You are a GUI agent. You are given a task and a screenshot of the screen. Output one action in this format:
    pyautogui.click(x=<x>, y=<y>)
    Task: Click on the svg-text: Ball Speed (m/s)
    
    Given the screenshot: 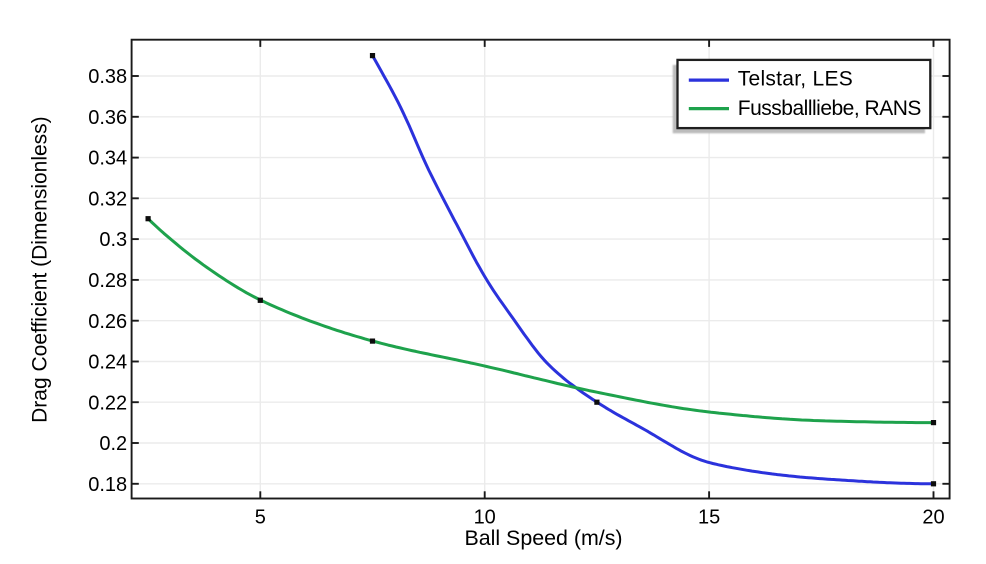 What is the action you would take?
    pyautogui.click(x=543, y=538)
    